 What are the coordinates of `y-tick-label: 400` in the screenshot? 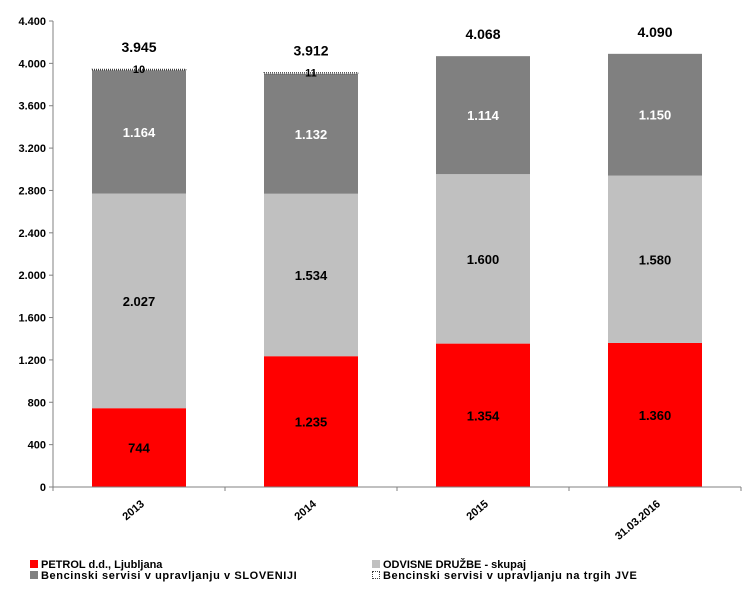 It's located at (37, 446).